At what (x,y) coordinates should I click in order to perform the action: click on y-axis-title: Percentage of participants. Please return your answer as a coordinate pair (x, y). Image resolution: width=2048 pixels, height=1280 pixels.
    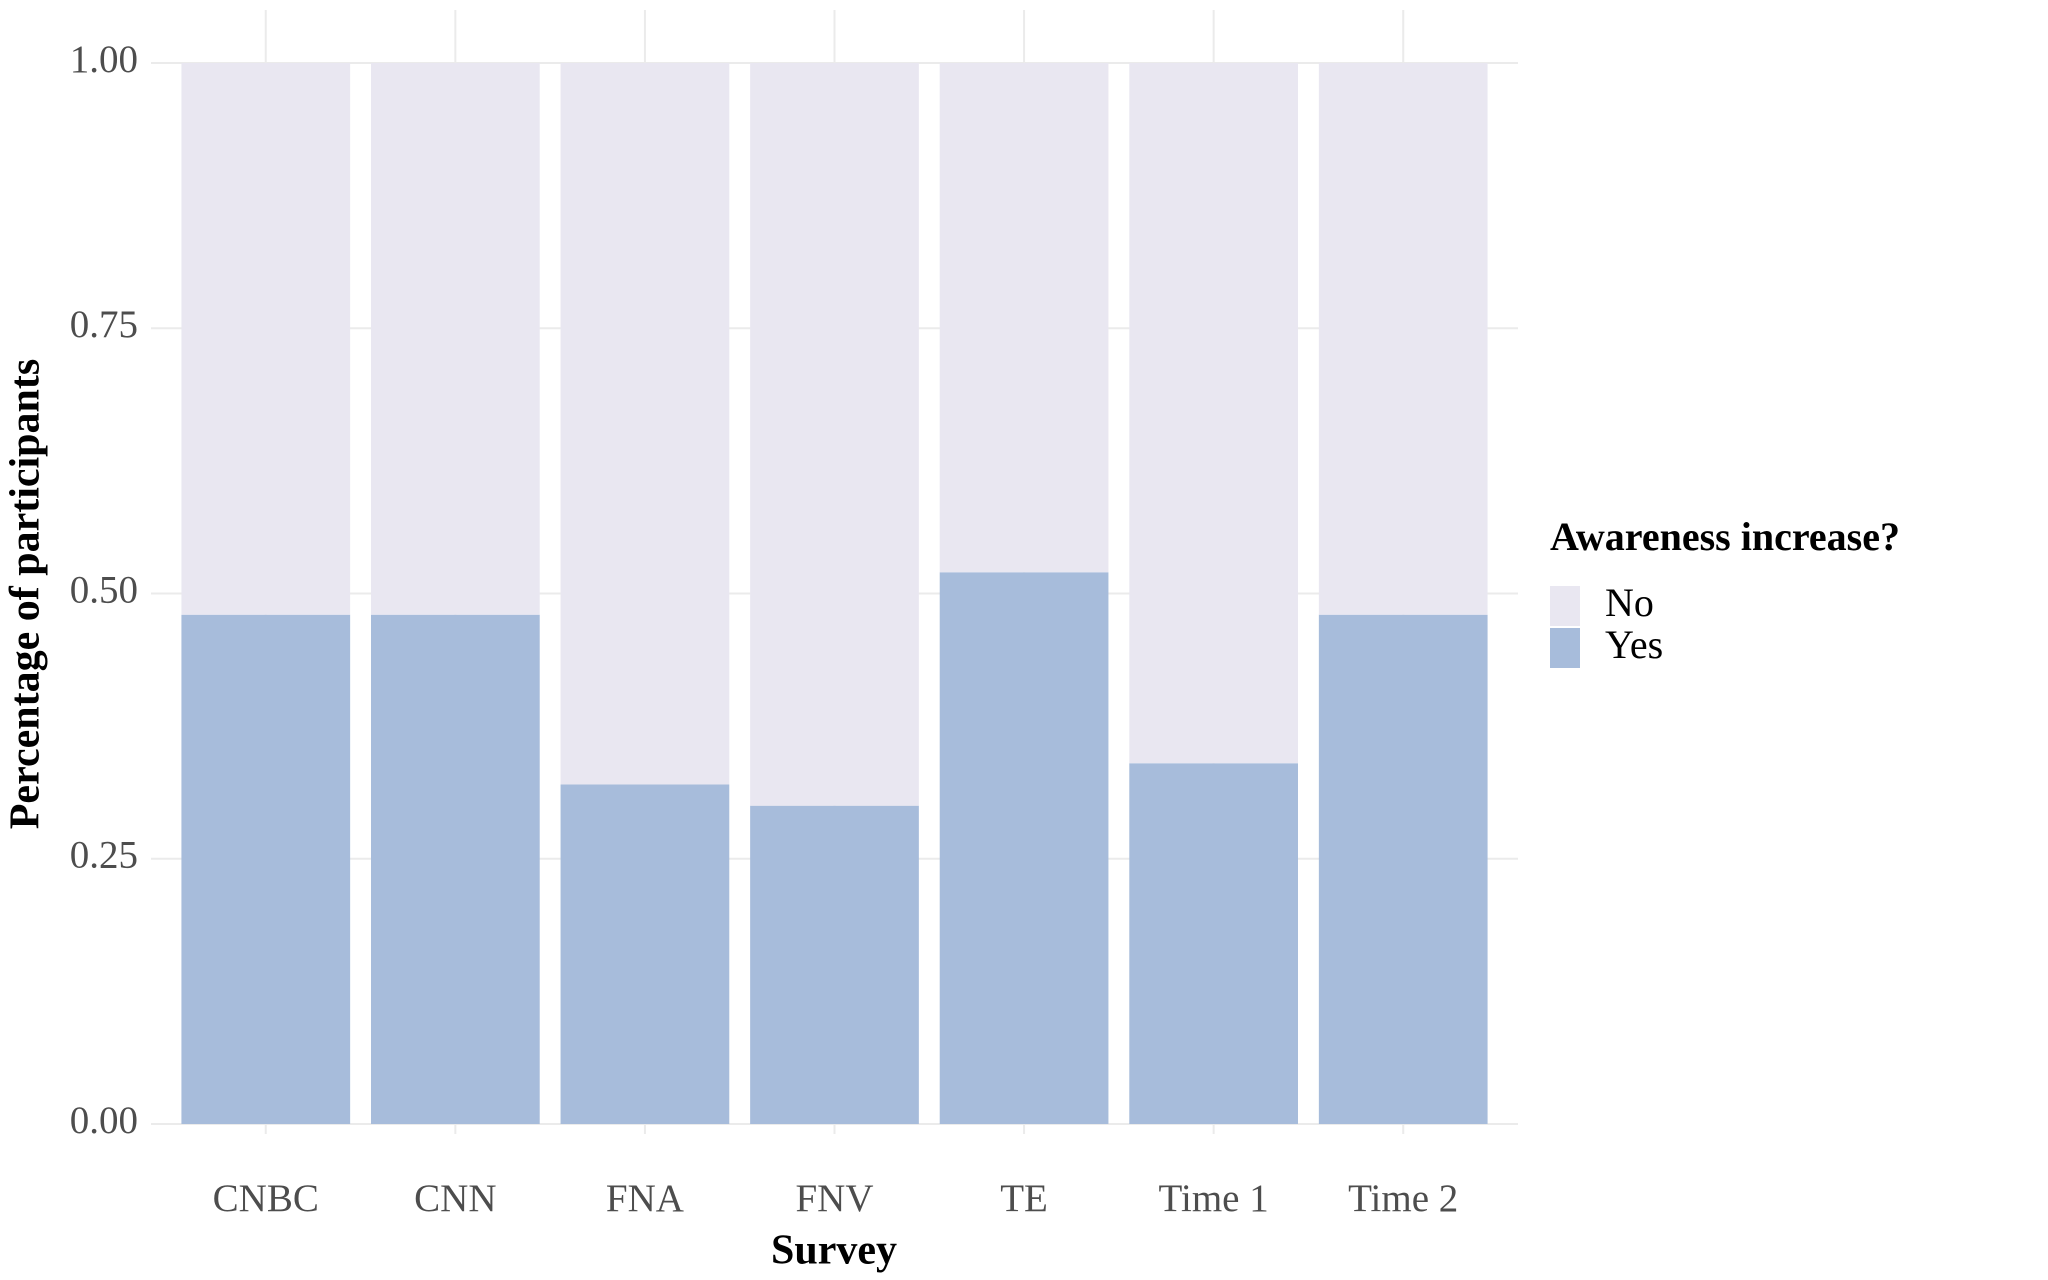
    Looking at the image, I should click on (26, 594).